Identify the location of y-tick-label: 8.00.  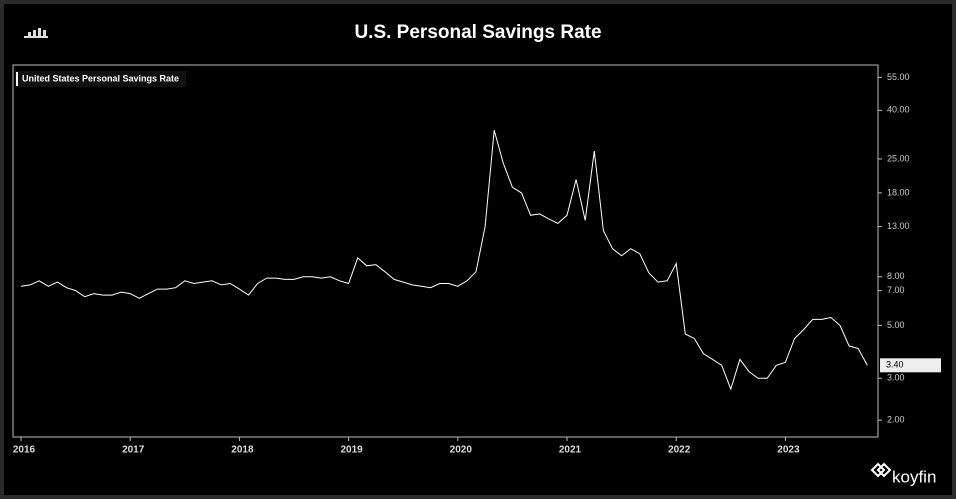
(896, 276).